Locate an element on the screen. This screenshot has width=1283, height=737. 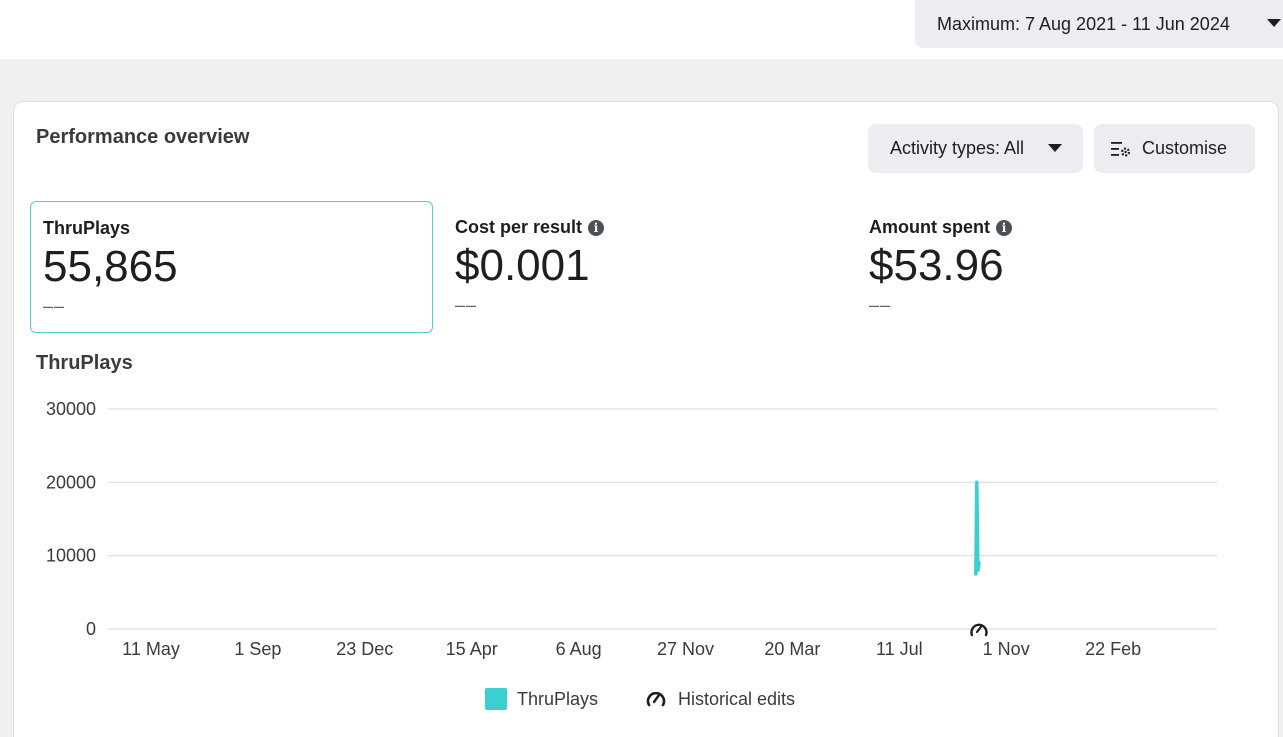
legend-item-historical-edits: Historical edits is located at coordinates (719, 699).